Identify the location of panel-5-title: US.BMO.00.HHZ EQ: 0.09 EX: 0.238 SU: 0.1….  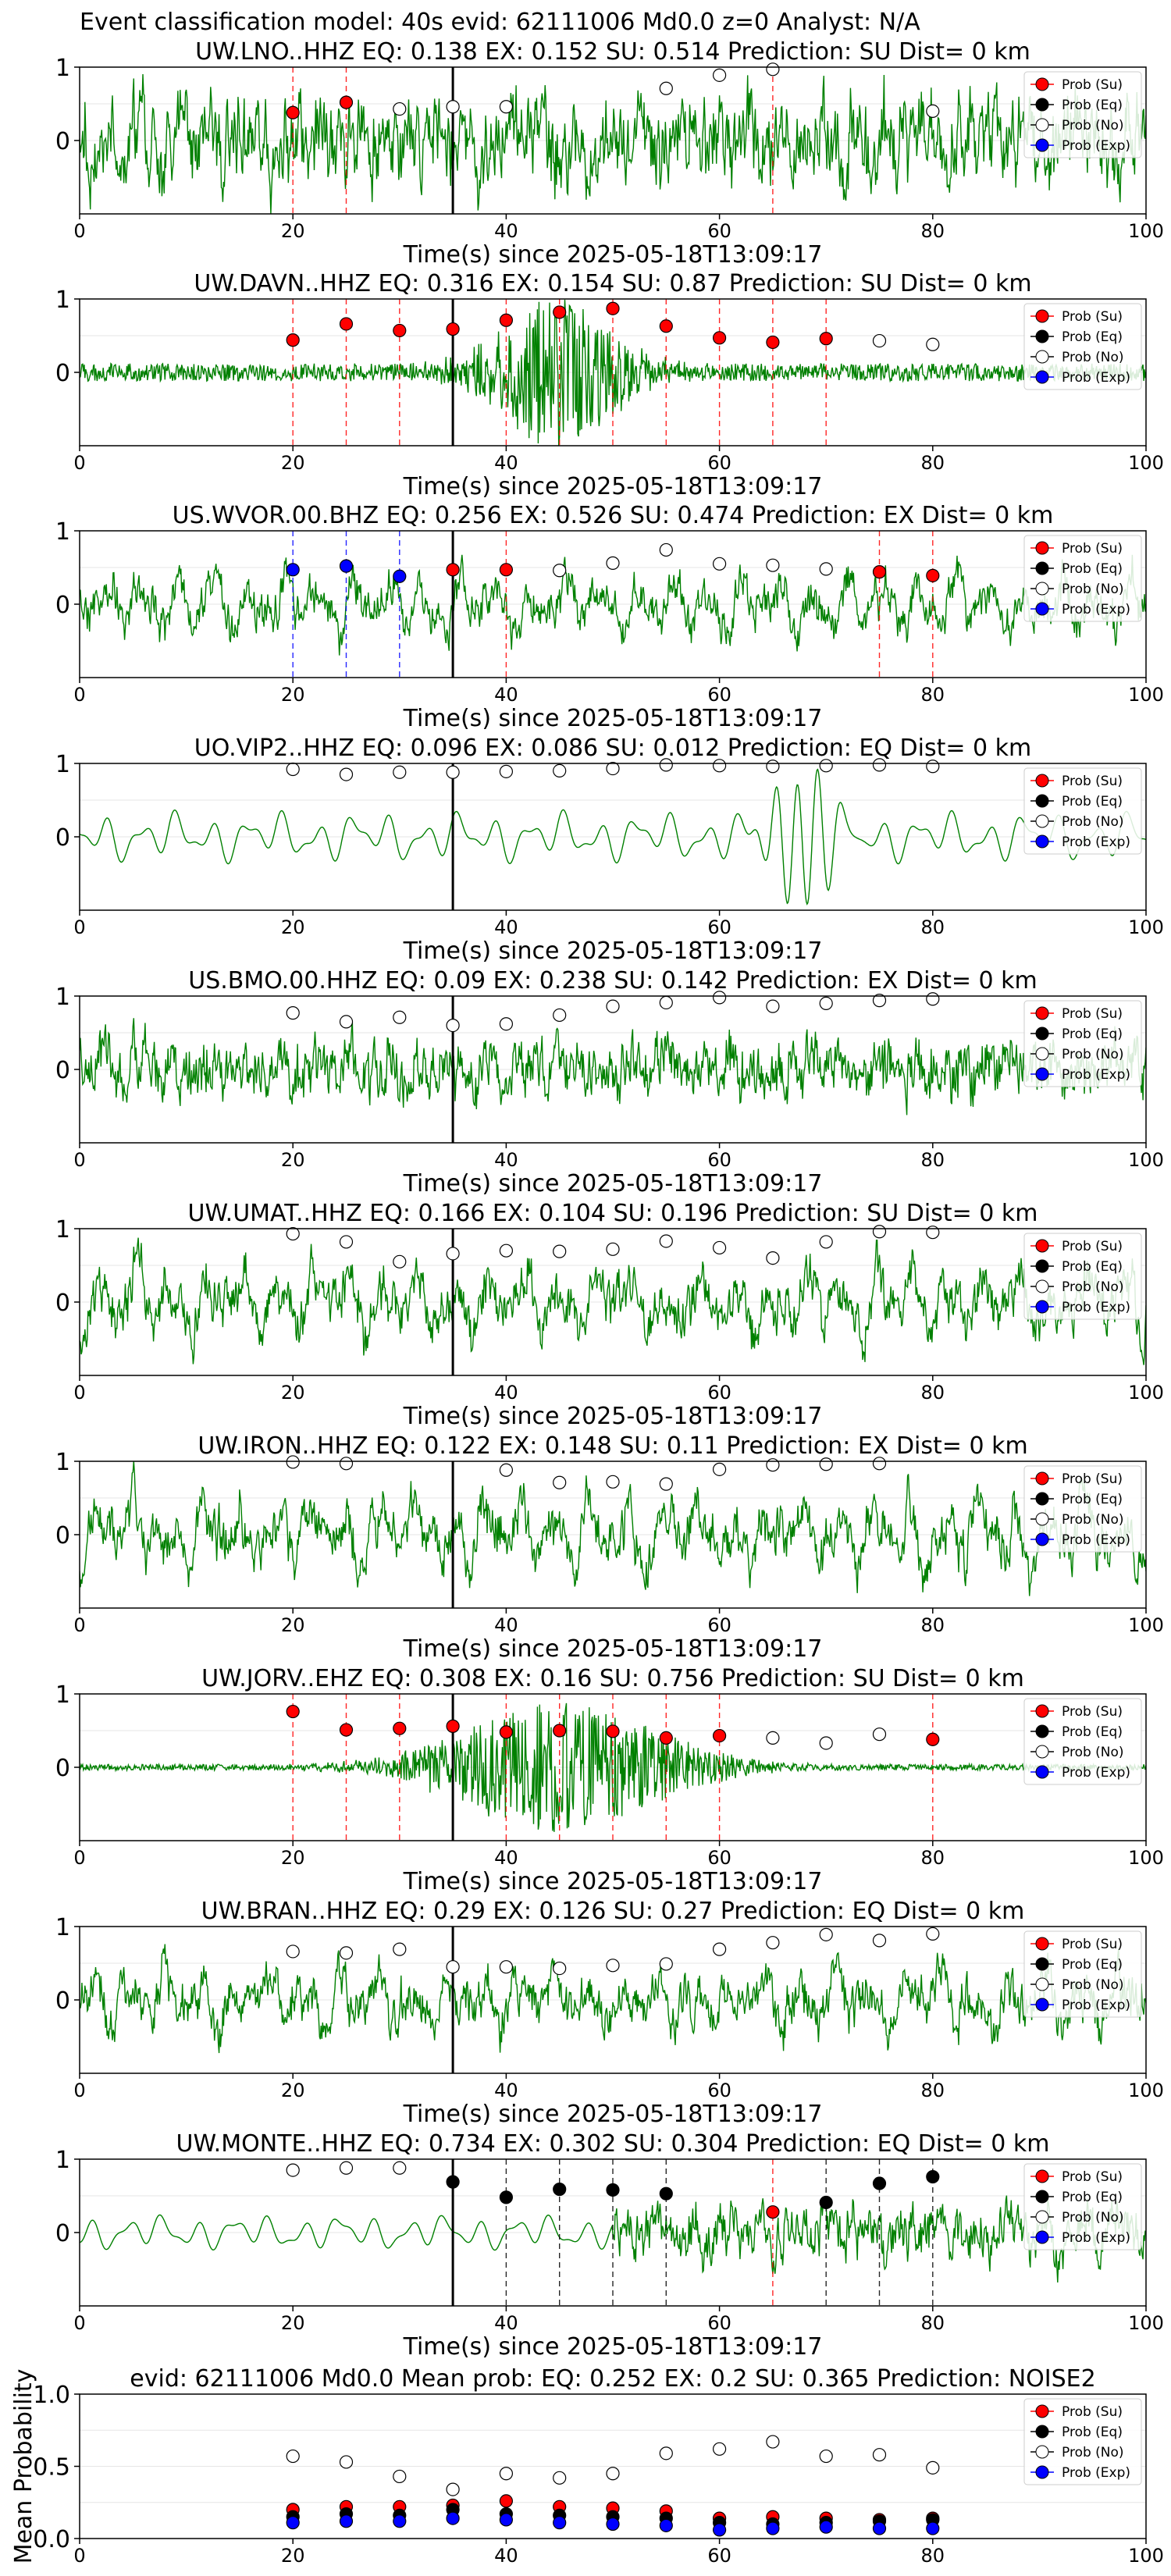
(612, 980).